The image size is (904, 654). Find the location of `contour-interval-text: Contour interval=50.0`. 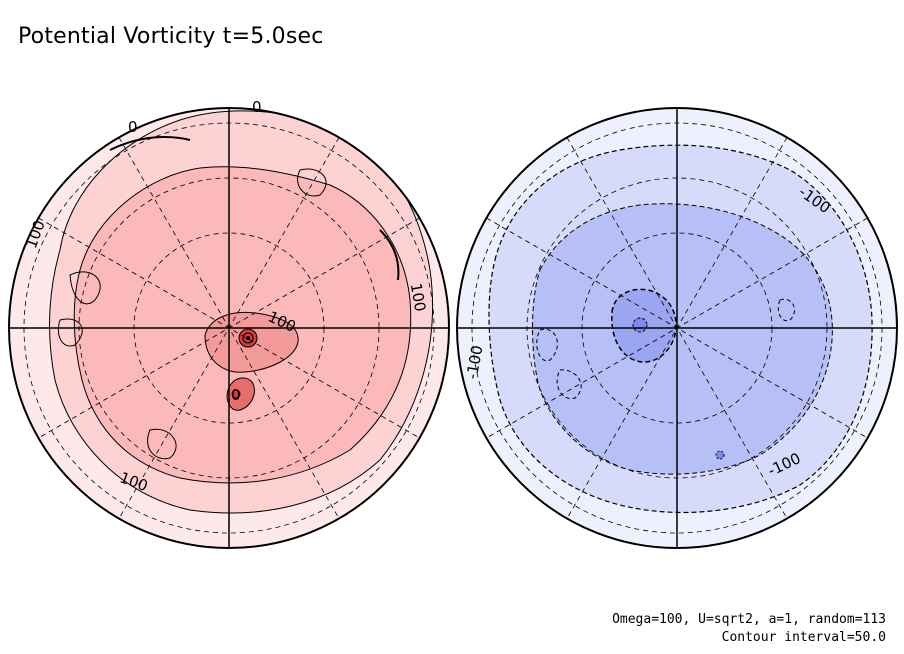

contour-interval-text: Contour interval=50.0 is located at coordinates (803, 637).